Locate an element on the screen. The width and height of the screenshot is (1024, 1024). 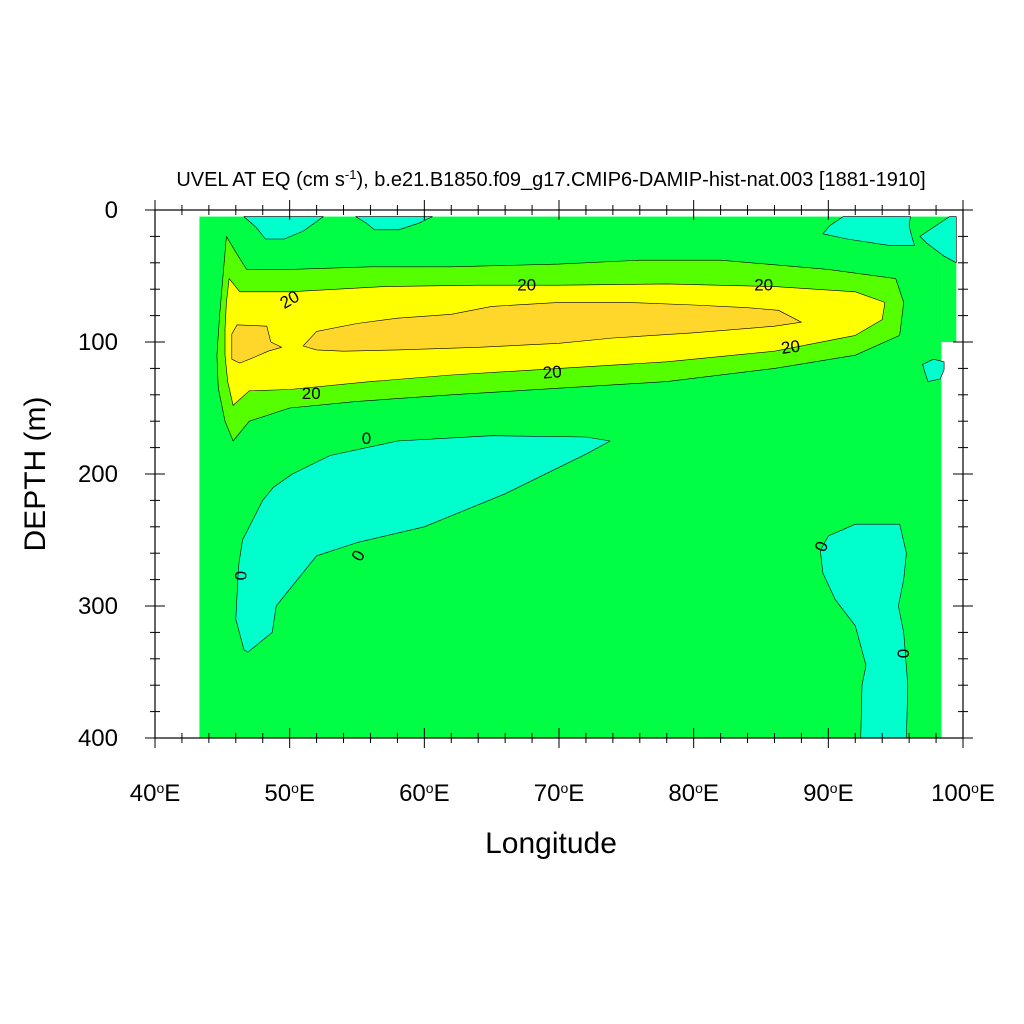
x-tick-label-90: 90oE is located at coordinates (828, 793).